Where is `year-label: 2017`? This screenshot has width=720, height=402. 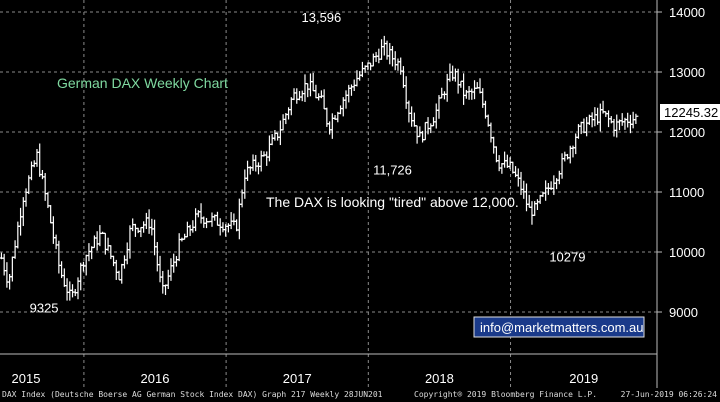 year-label: 2017 is located at coordinates (297, 378).